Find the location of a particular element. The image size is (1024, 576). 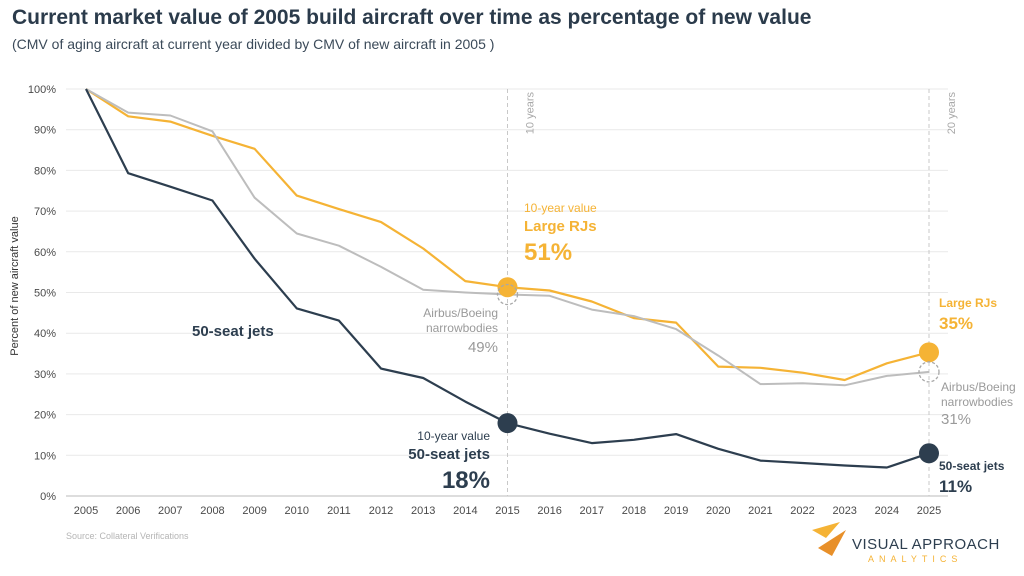

x-tick-label: 2022 is located at coordinates (802, 511).